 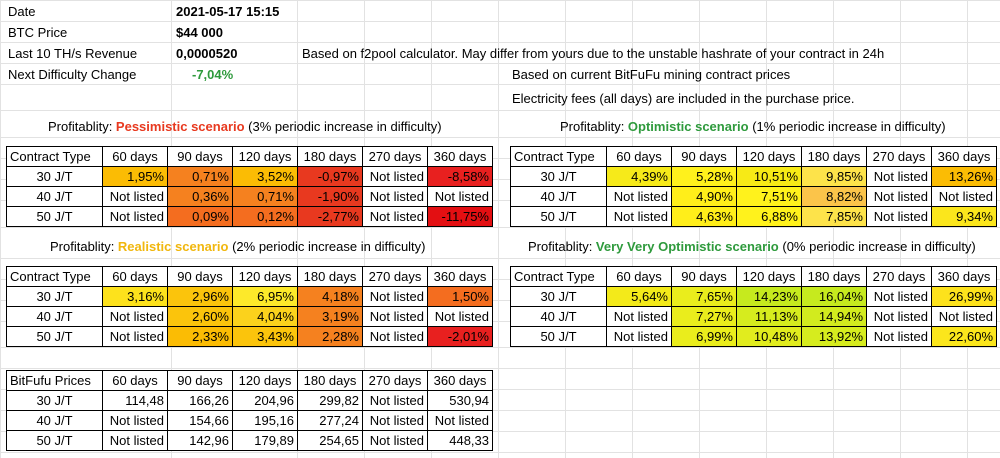 I want to click on value-cell: 7,65%, so click(x=704, y=296).